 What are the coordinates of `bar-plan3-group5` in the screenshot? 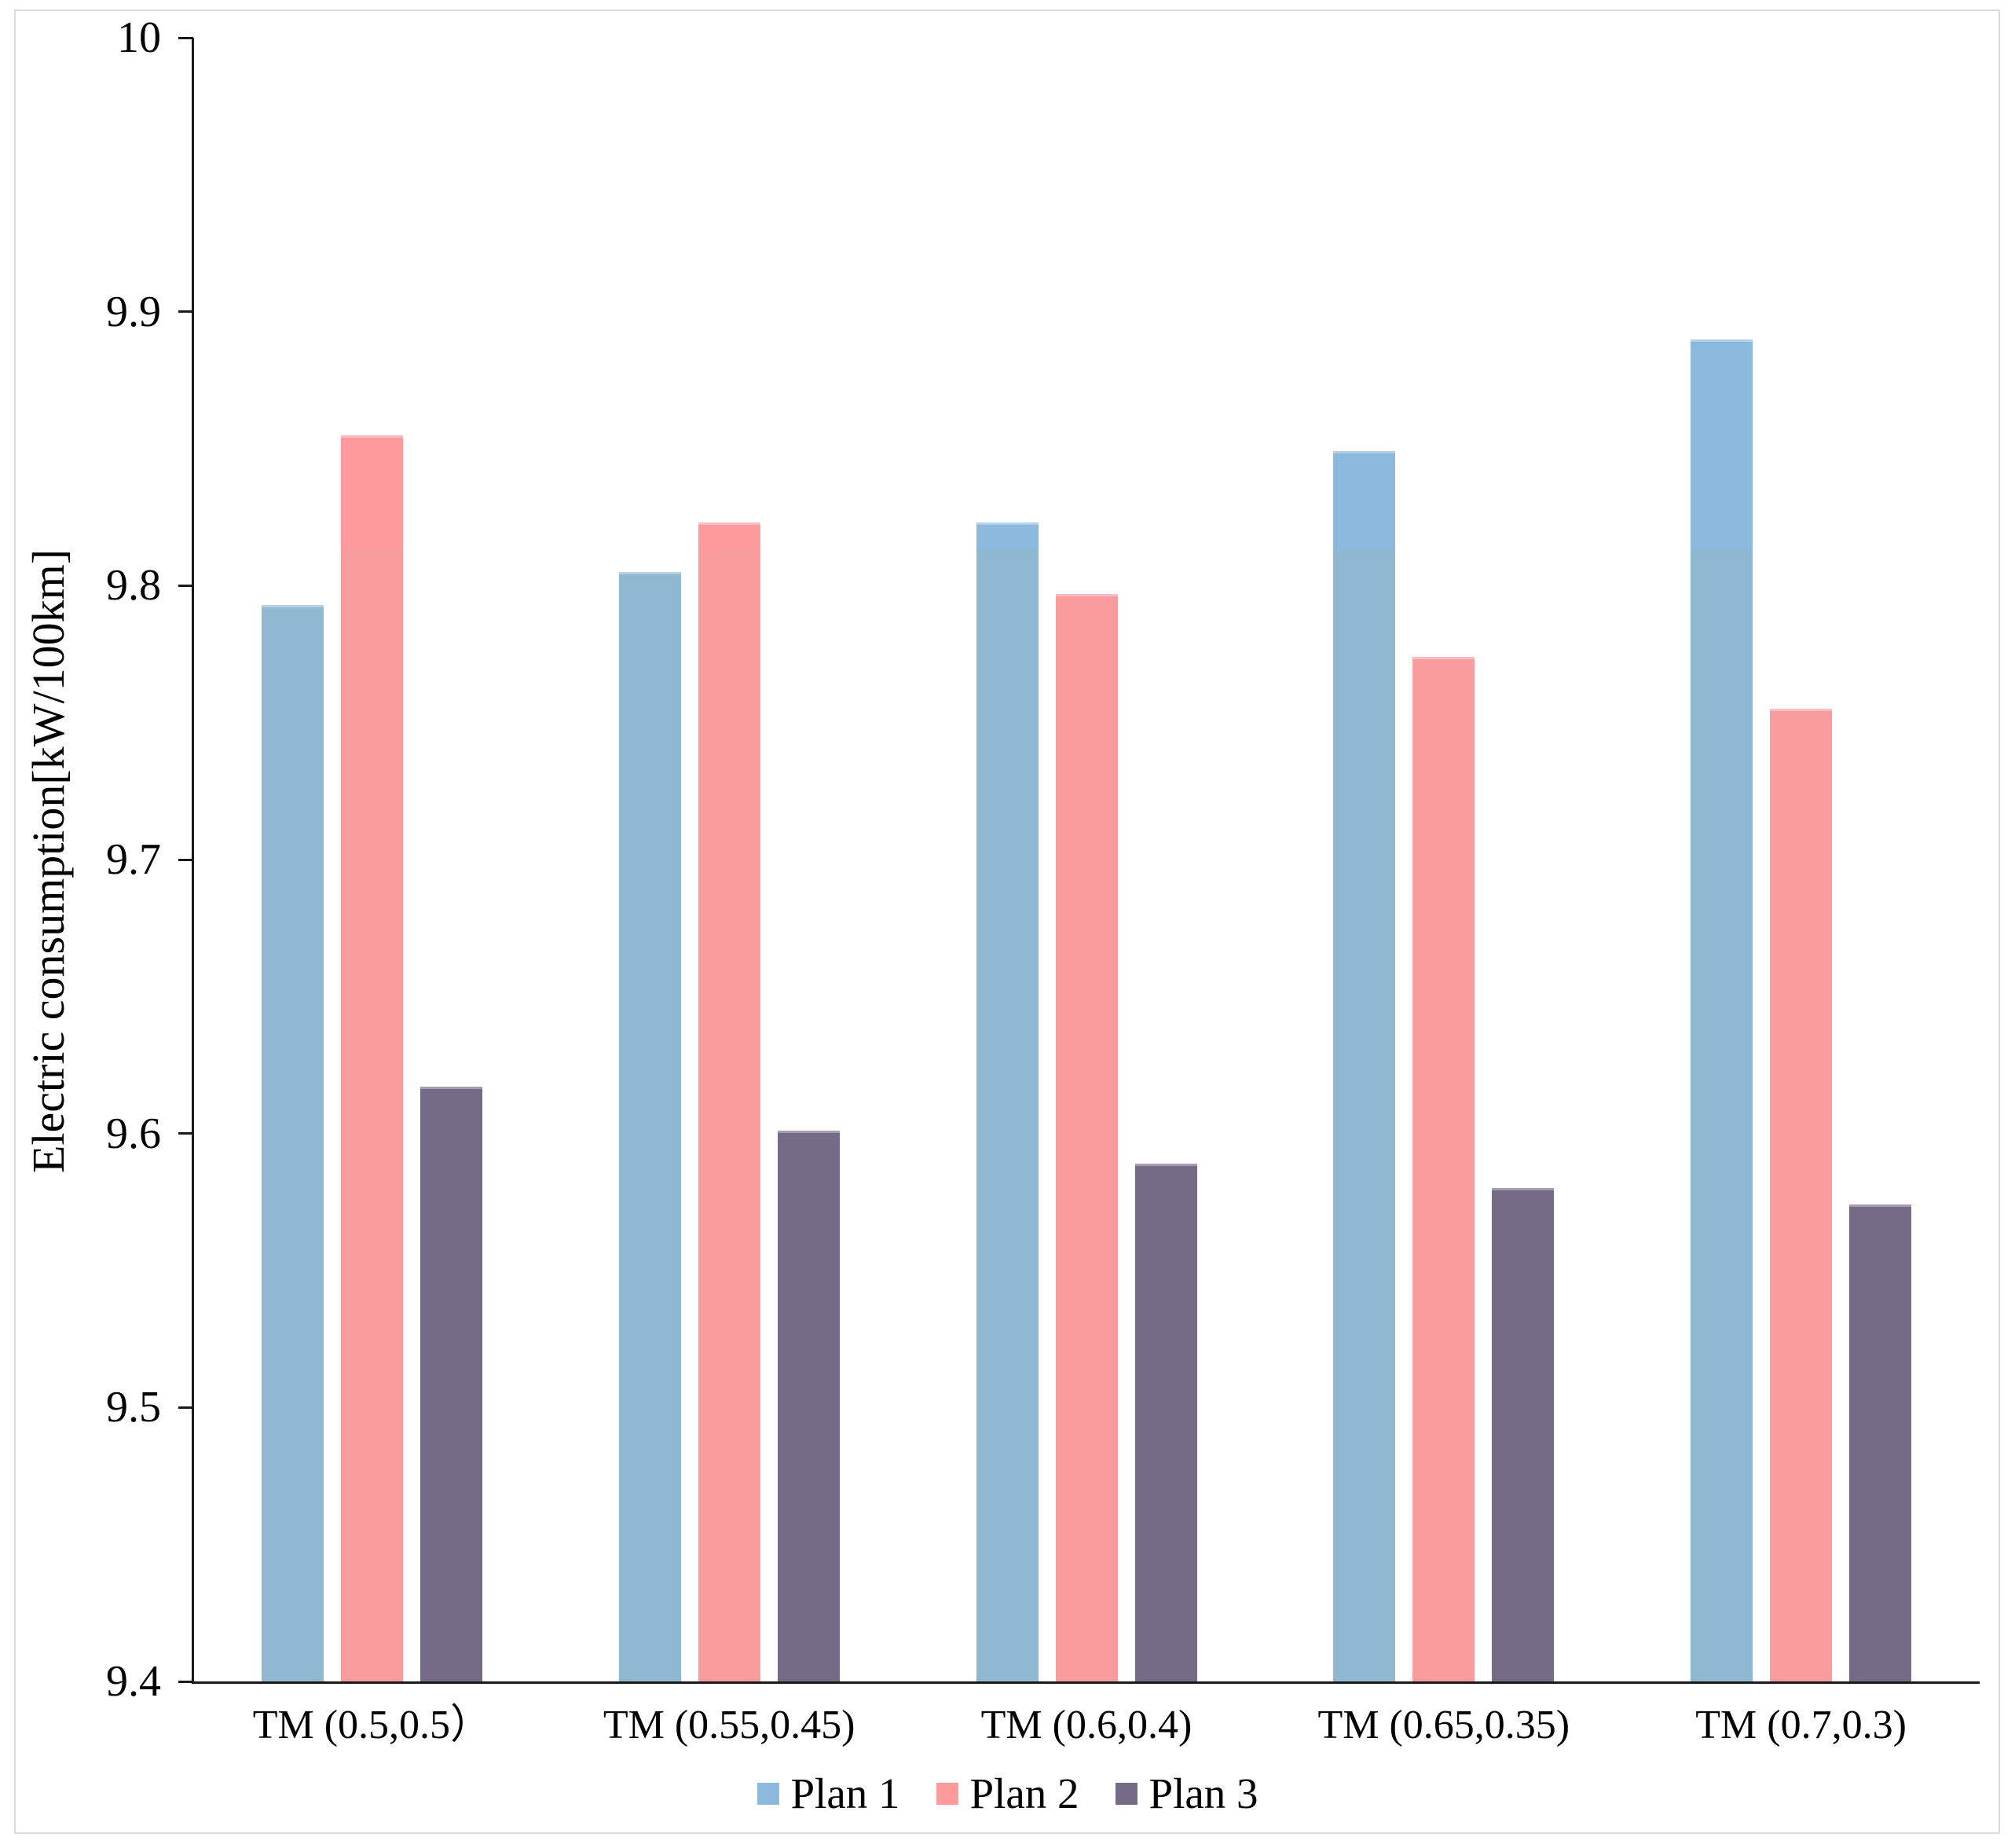 It's located at (1880, 1442).